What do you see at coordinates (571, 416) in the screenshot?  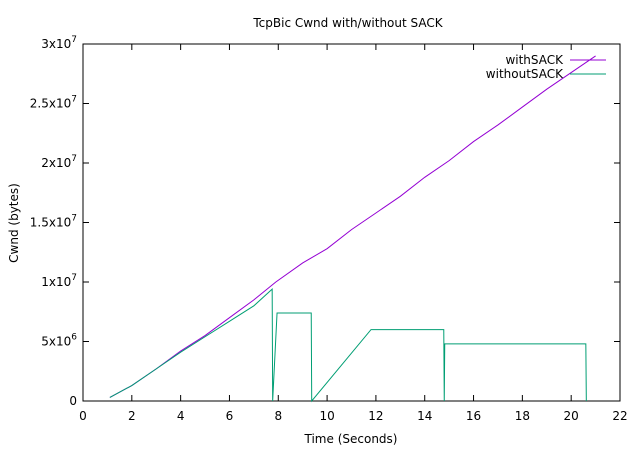 I see `x-tick-label: 20` at bounding box center [571, 416].